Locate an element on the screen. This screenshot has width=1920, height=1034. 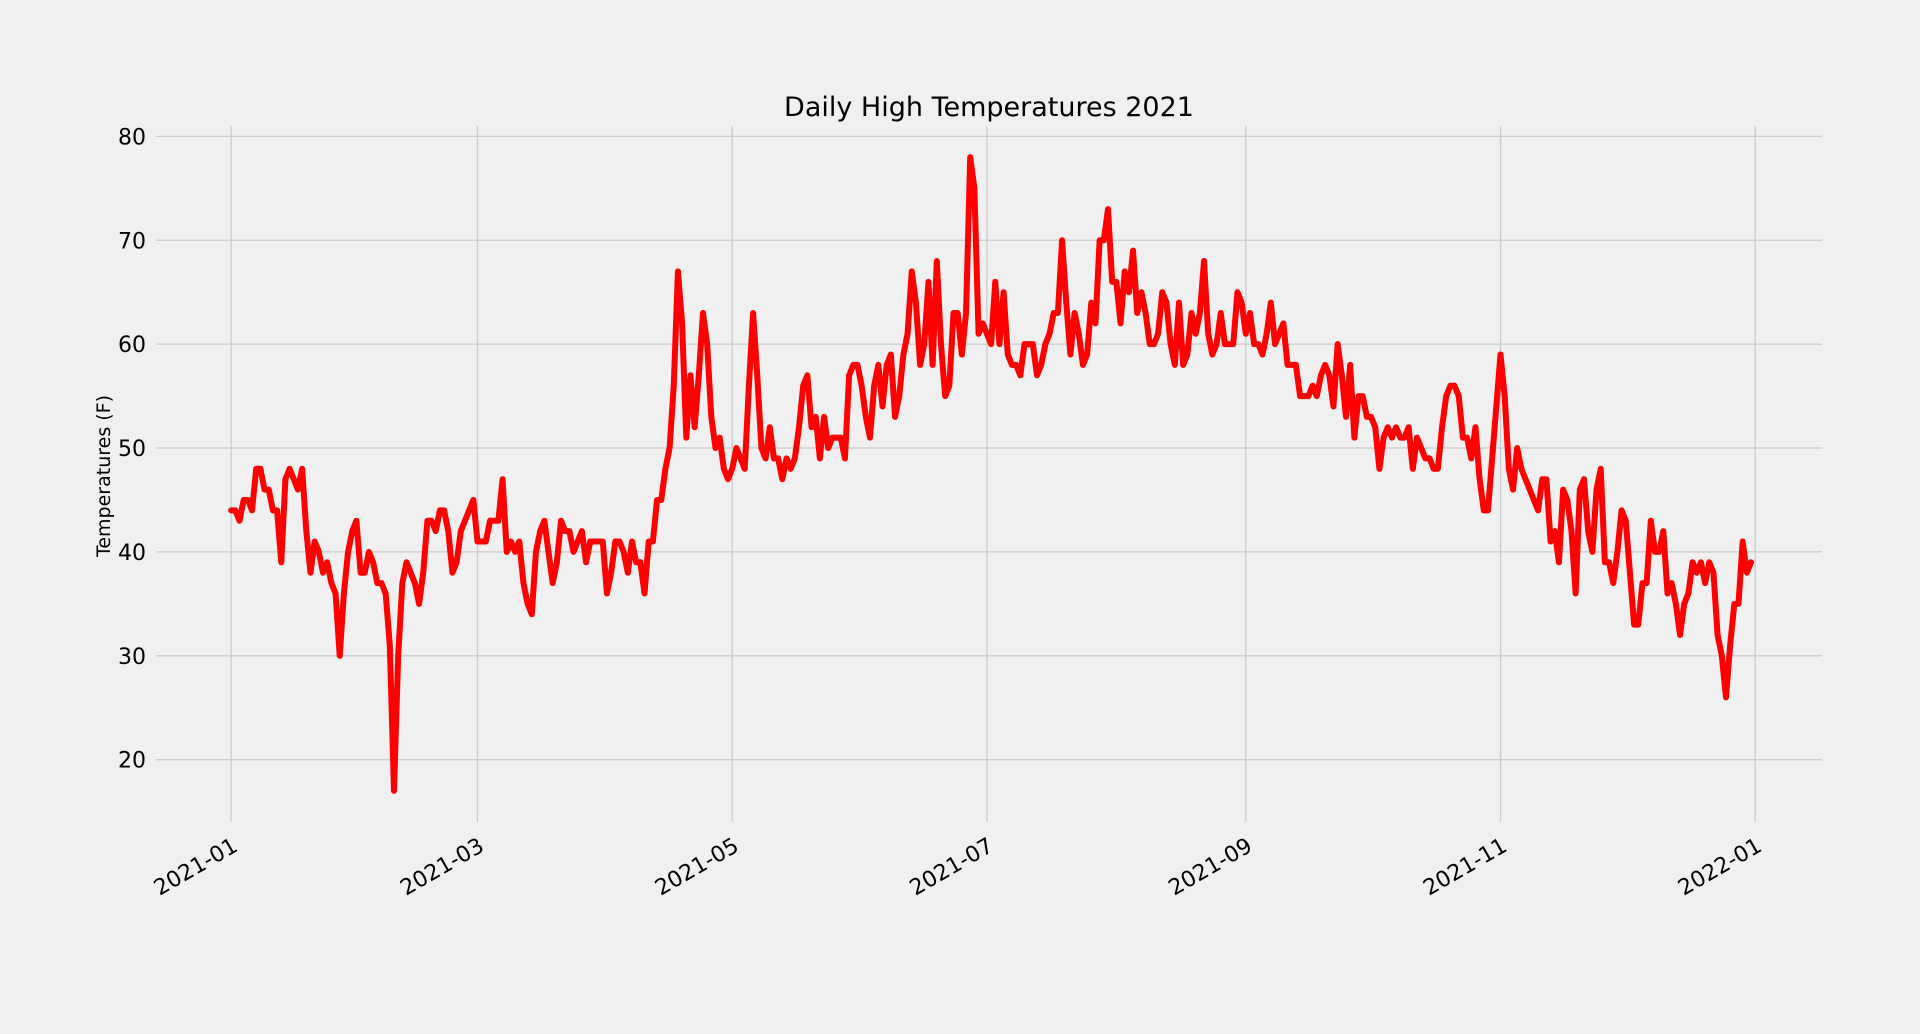
y-tick-labels: 20 30 40 50 60 70 80 is located at coordinates (132, 449).